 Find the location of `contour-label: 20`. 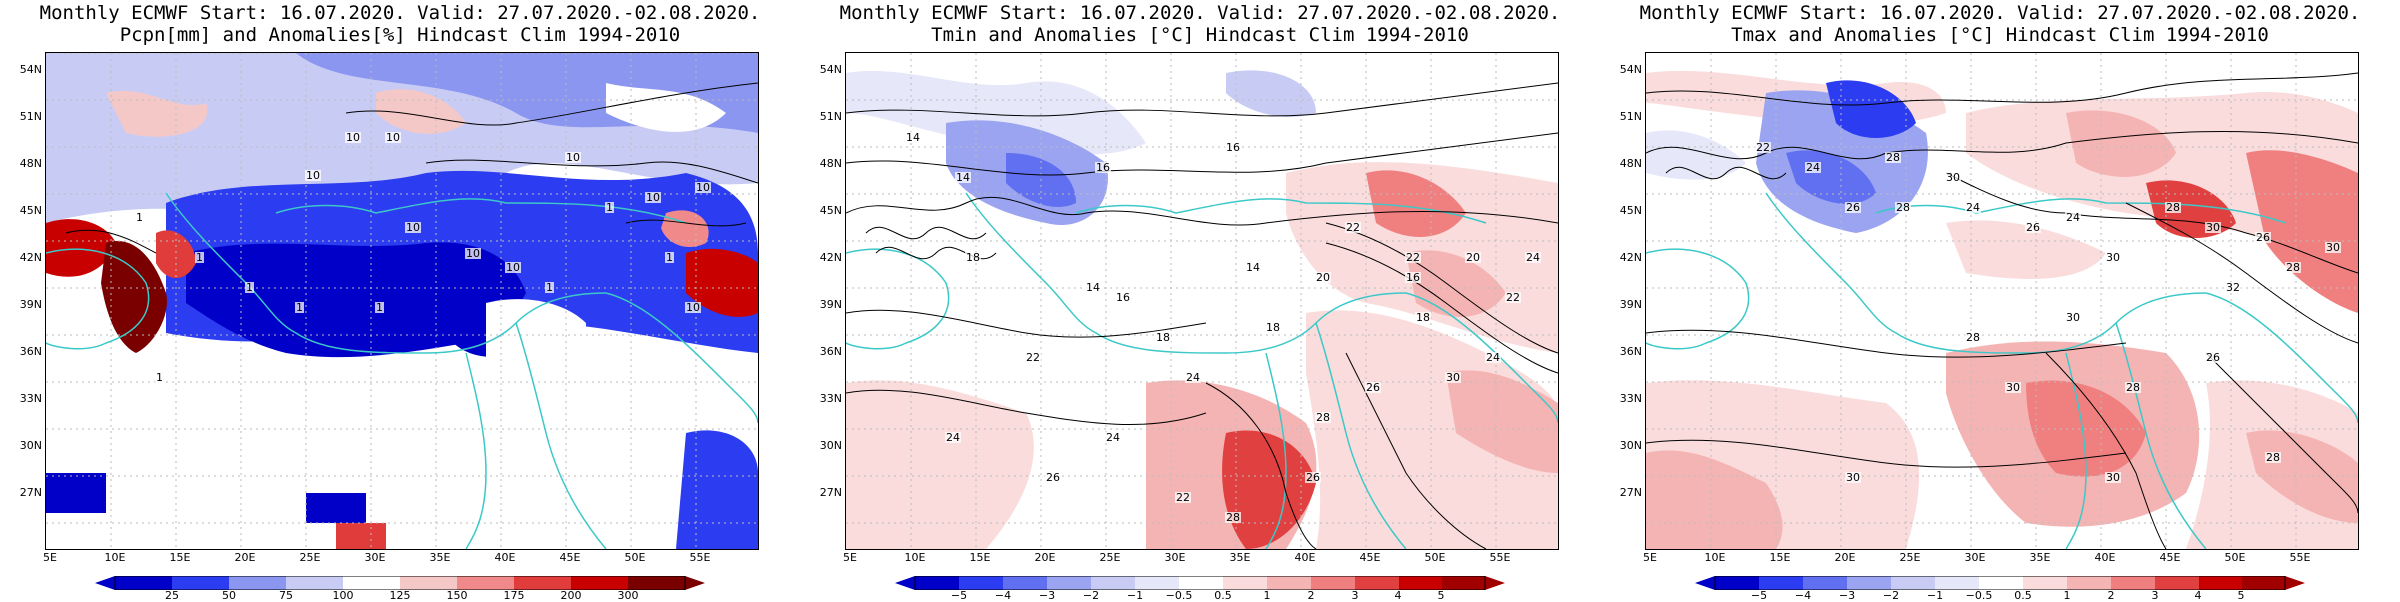

contour-label: 20 is located at coordinates (1323, 277).